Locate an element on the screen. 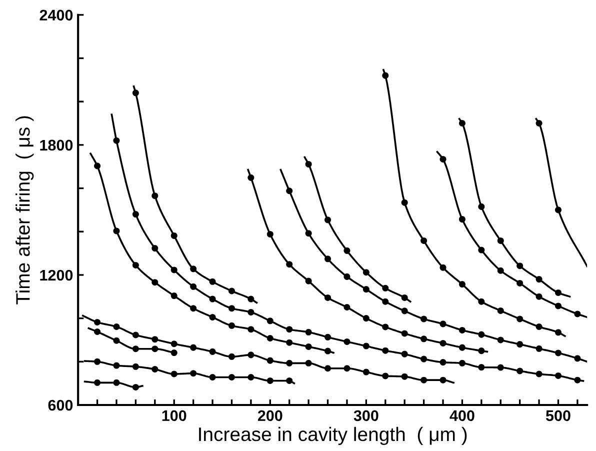 Image resolution: width=596 pixels, height=451 pixels. y-axis-title: Time after firing ( μs ) is located at coordinates (25, 210).